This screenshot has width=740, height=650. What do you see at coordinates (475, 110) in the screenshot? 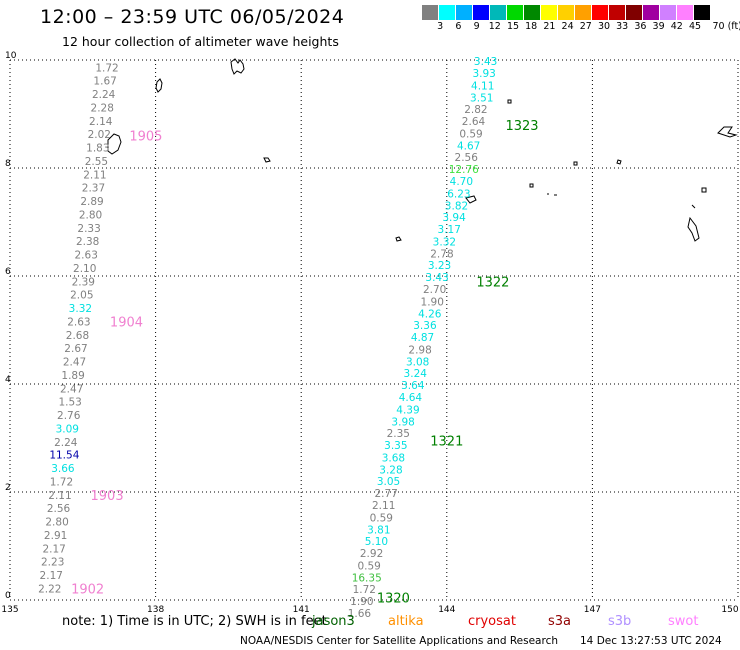
I see `wave-height-value: 2.82` at bounding box center [475, 110].